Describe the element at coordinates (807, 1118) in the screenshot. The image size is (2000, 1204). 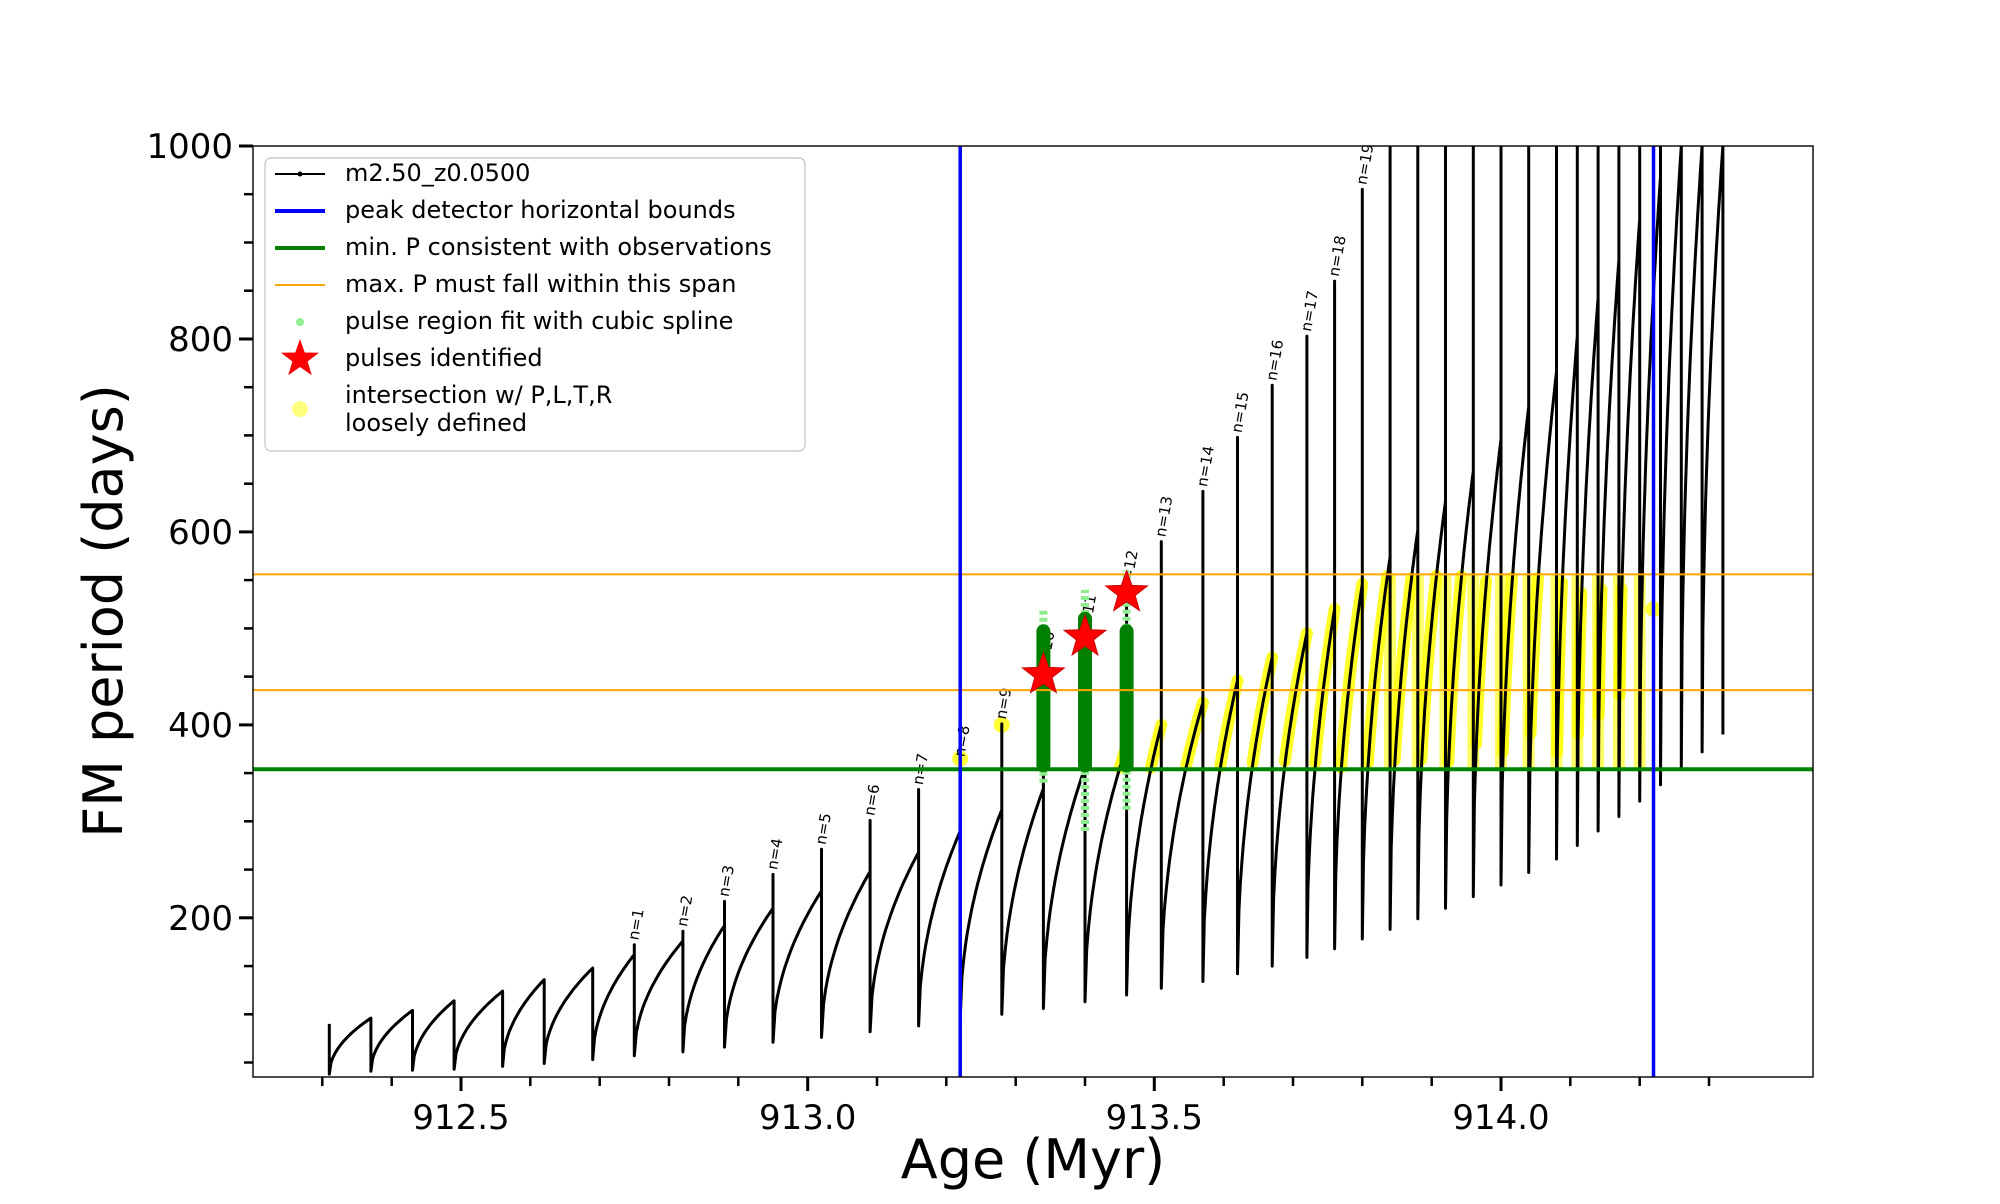
I see `x-tick-label-1: 913.0` at that location.